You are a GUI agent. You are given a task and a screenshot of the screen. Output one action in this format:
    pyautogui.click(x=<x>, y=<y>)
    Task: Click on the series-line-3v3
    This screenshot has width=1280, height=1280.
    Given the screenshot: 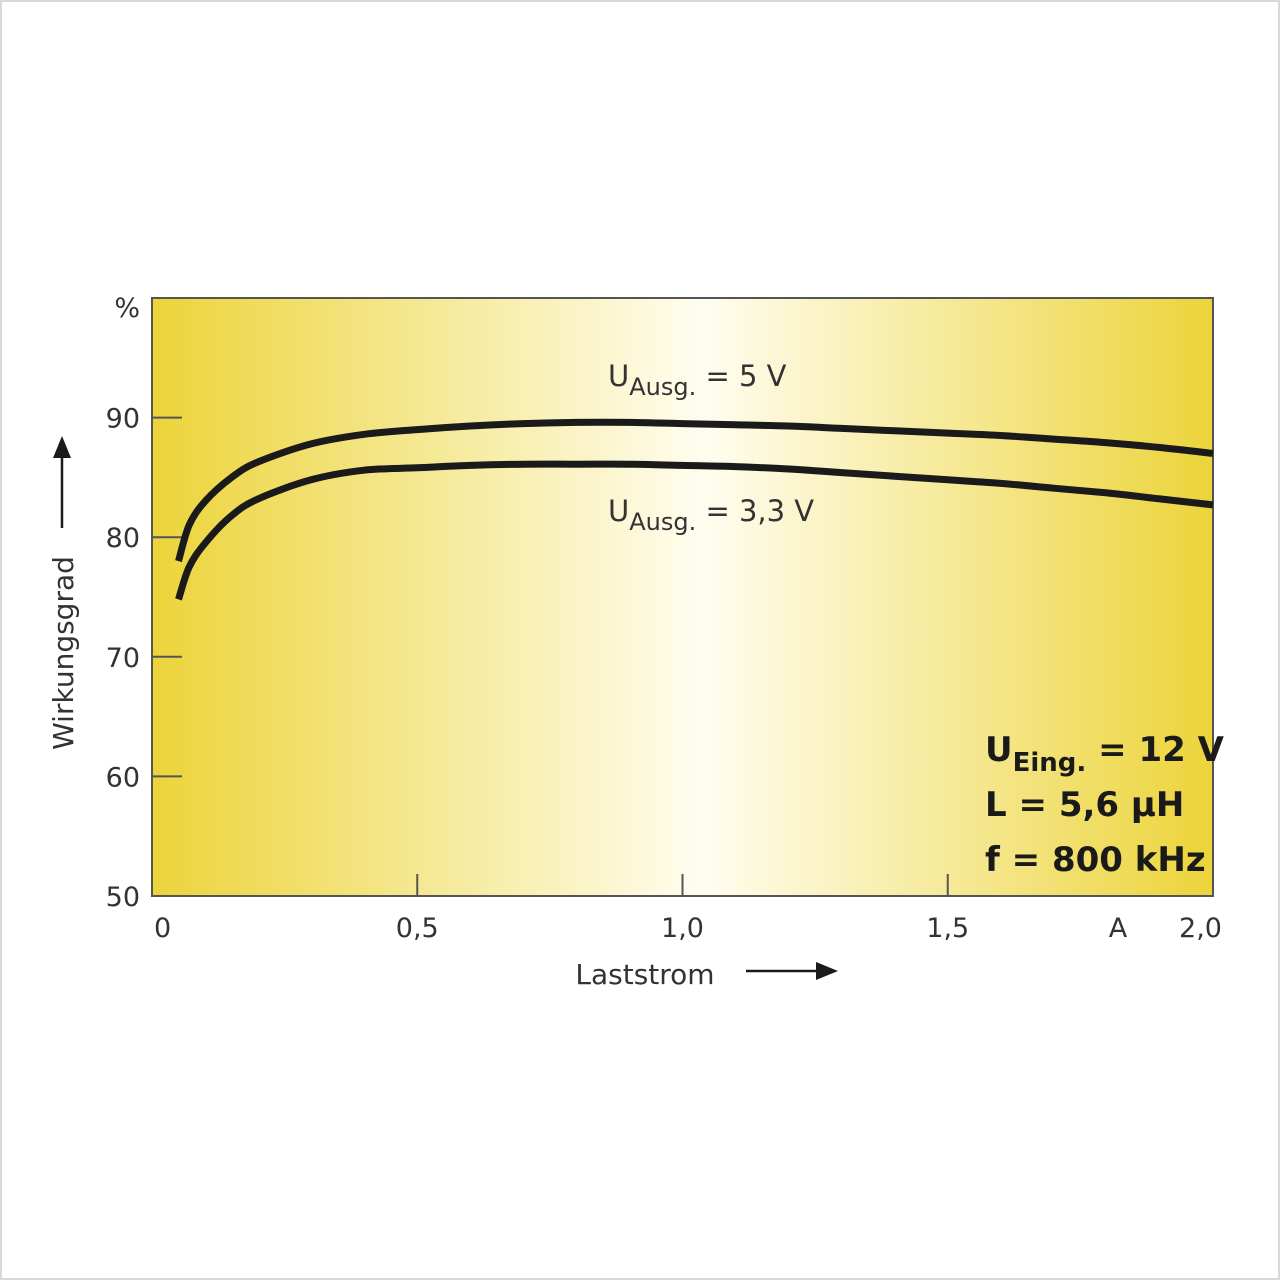 What is the action you would take?
    pyautogui.click(x=694, y=530)
    